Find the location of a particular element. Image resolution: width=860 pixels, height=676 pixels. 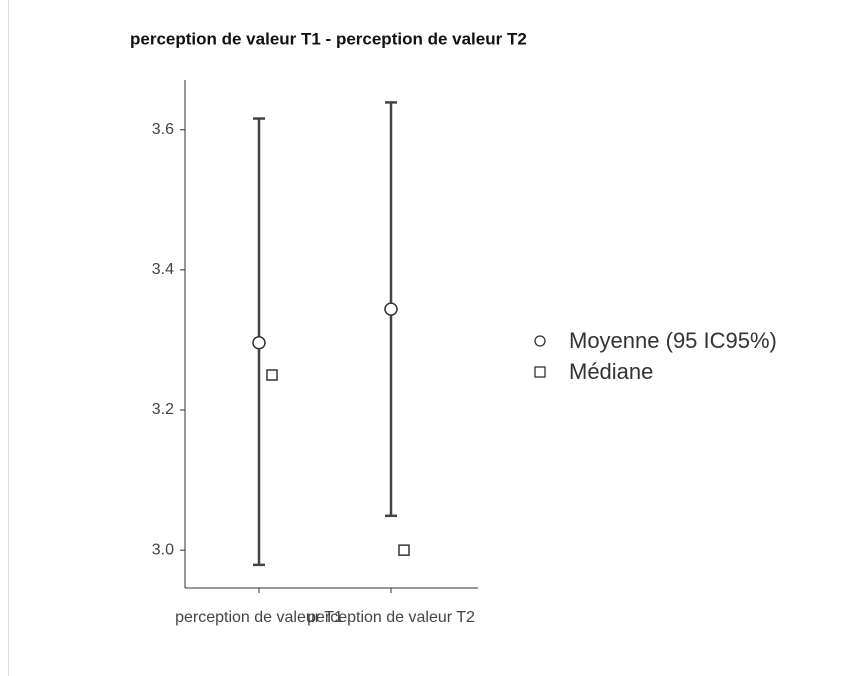

legend-label: Moyenne (95 IC95%) is located at coordinates (673, 340).